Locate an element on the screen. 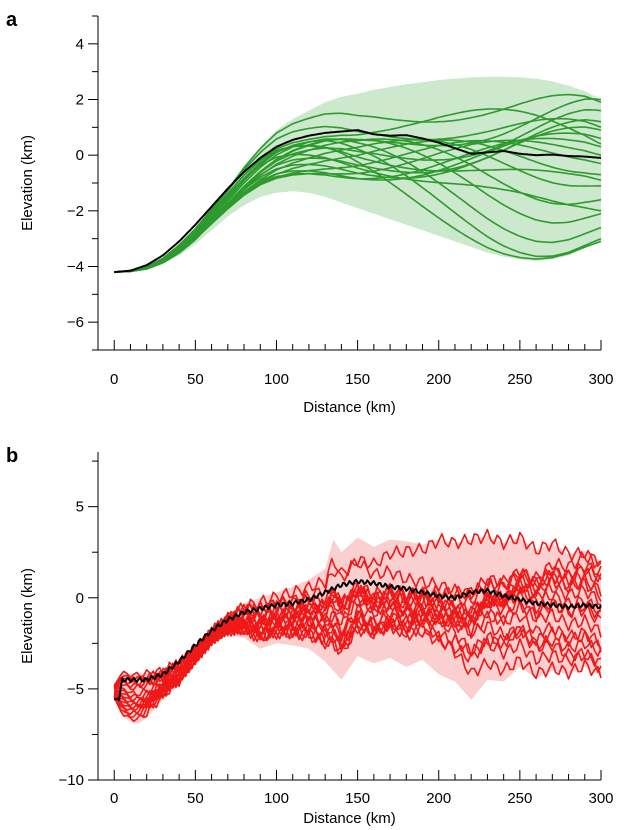 This screenshot has height=830, width=624. y-tick-label: 2 is located at coordinates (80, 100).